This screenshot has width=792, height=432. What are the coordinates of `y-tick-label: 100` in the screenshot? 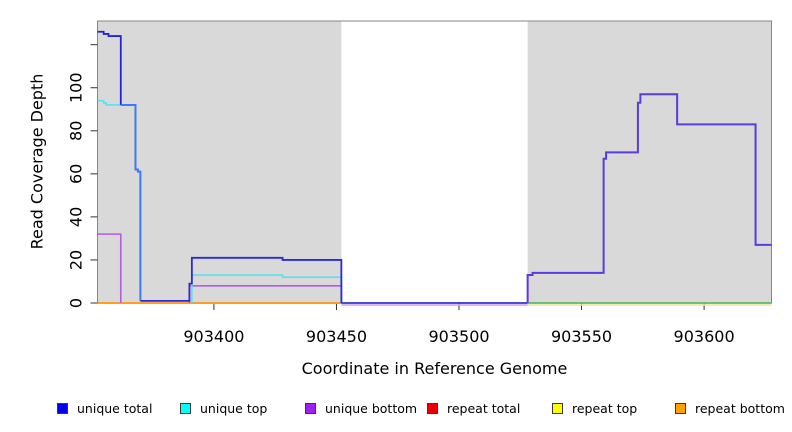 It's located at (76, 87).